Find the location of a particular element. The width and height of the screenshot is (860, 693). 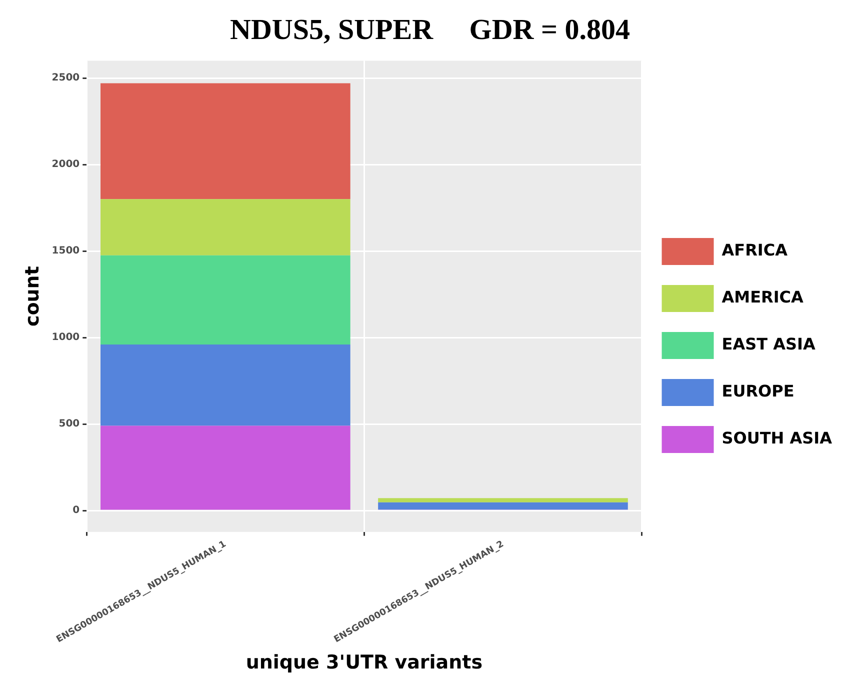

y-tick-label: 0 is located at coordinates (76, 510).